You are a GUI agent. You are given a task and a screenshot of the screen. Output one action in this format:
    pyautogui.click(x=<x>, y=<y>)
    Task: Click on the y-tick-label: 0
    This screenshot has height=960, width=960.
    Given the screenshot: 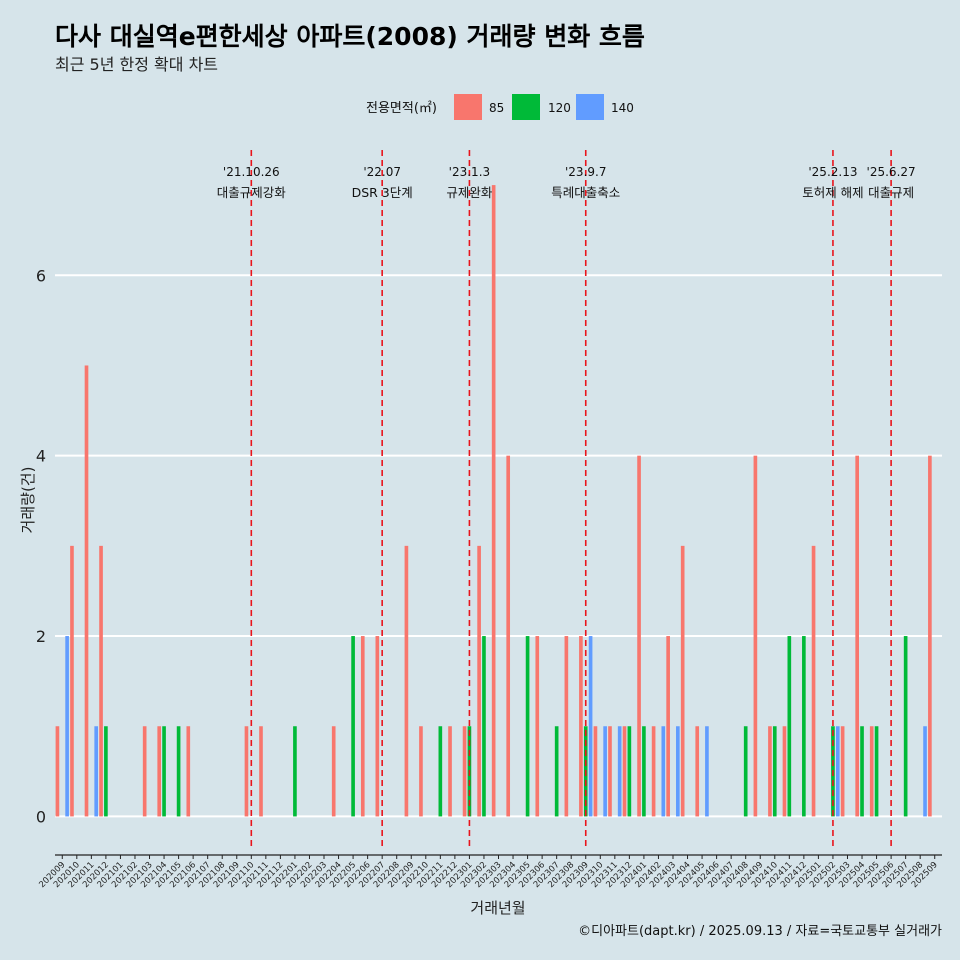 What is the action you would take?
    pyautogui.click(x=41, y=816)
    